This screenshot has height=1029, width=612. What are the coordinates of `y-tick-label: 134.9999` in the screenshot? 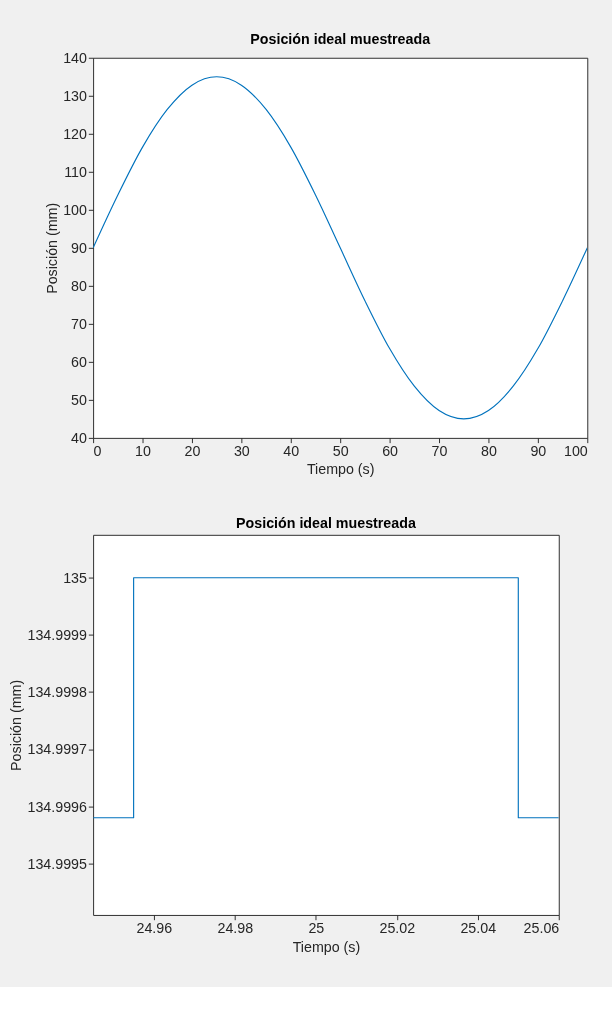 It's located at (57, 635).